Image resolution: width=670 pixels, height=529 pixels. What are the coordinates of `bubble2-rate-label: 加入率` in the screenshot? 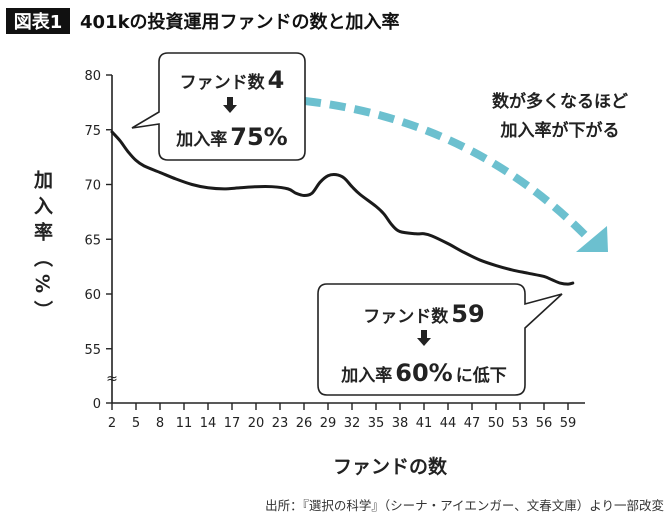 It's located at (366, 375).